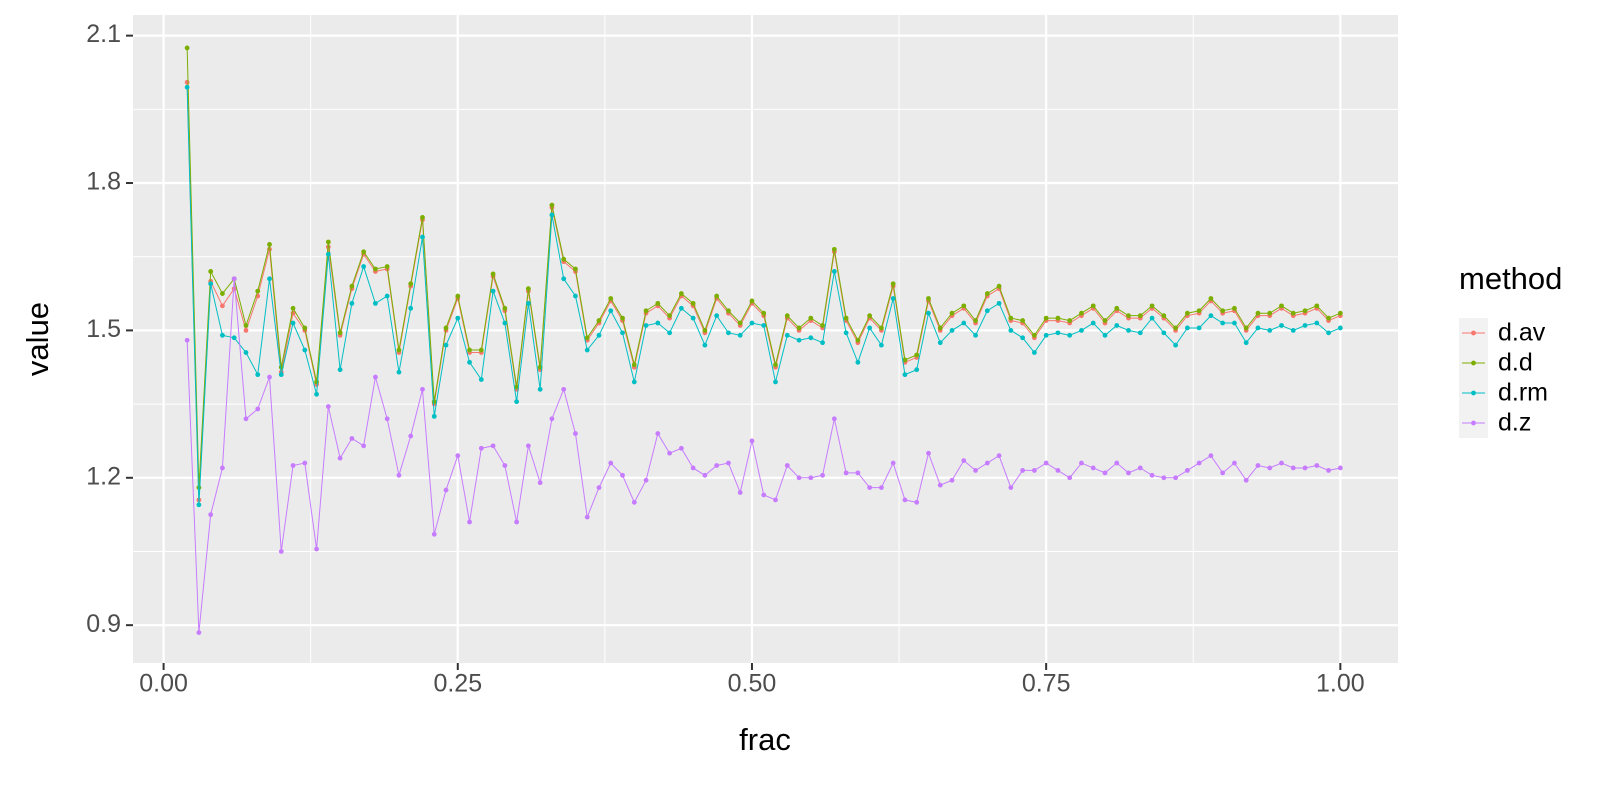 This screenshot has width=1615, height=786. What do you see at coordinates (1473, 363) in the screenshot?
I see `legend-key-point` at bounding box center [1473, 363].